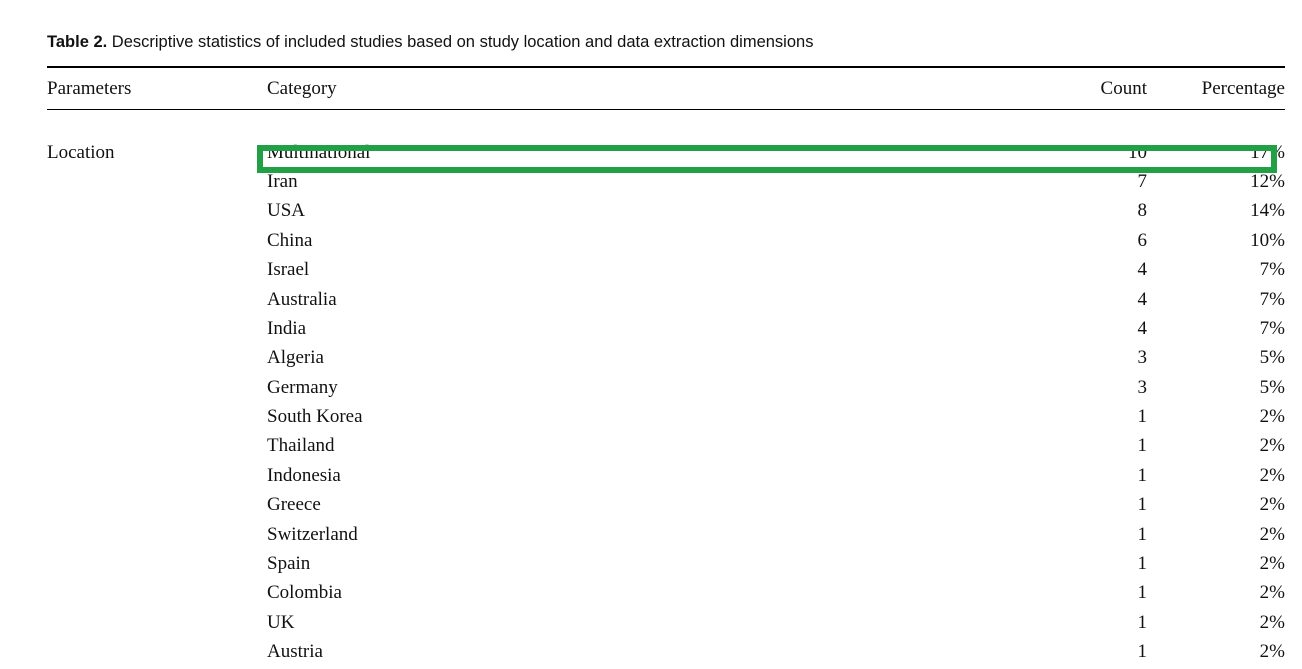 This screenshot has width=1302, height=669. I want to click on row-percentage: 10%, so click(1267, 240).